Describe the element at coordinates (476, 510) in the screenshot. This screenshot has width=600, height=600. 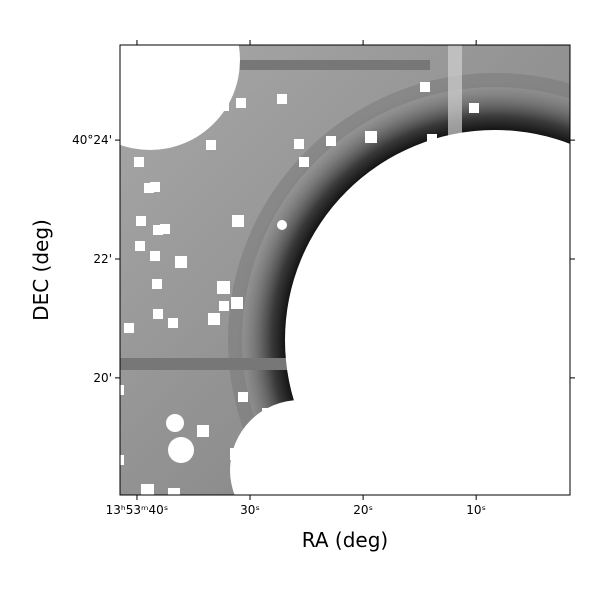
I see `x-tick-label: 10ˢ` at that location.